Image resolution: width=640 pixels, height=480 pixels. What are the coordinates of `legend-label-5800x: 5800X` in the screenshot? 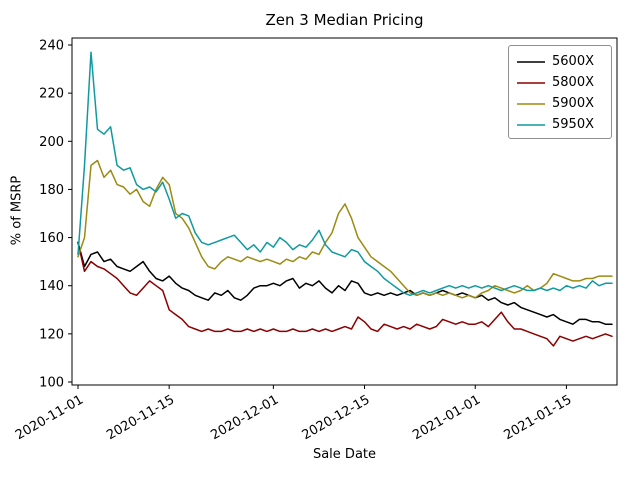 It's located at (573, 82).